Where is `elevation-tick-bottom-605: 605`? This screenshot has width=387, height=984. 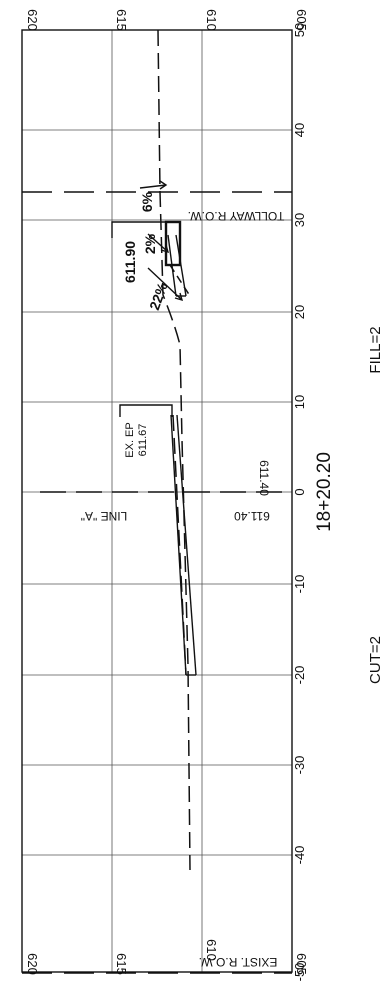
elevation-tick-bottom-605: 605 is located at coordinates (301, 964).